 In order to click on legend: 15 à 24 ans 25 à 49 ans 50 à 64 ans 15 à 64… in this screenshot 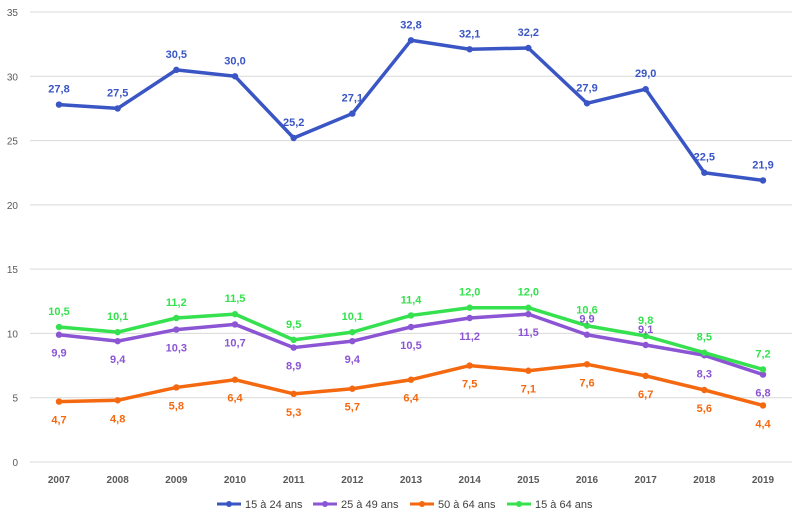, I will do `click(405, 505)`.